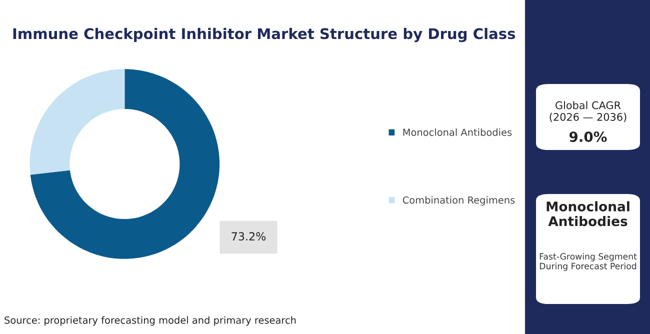 This screenshot has width=650, height=334. What do you see at coordinates (249, 236) in the screenshot?
I see `data-label: 73.2%` at bounding box center [249, 236].